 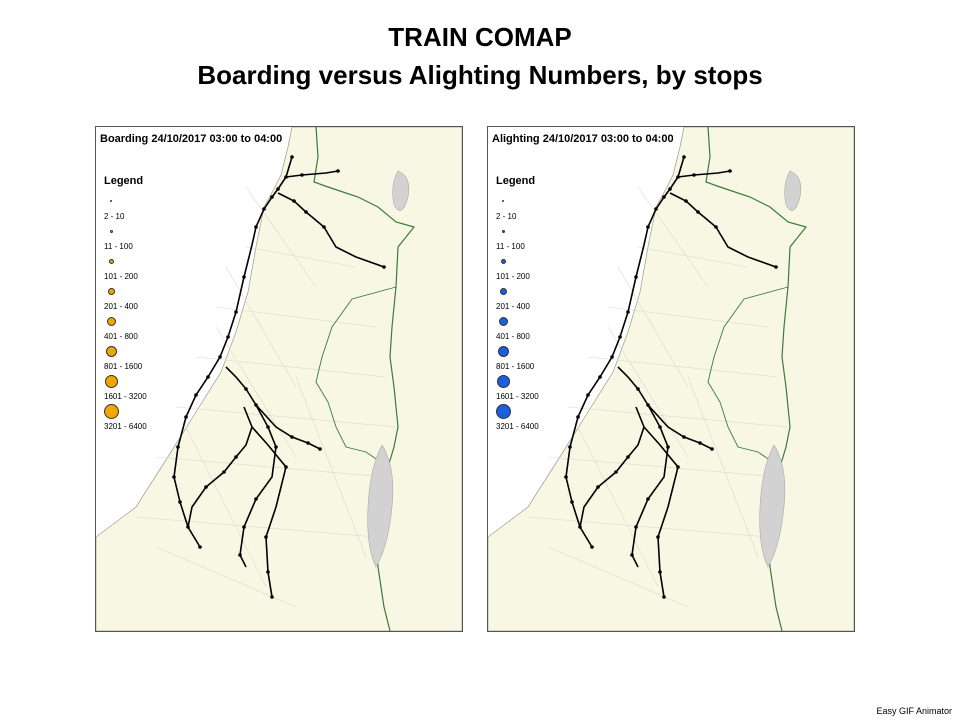 What do you see at coordinates (515, 366) in the screenshot?
I see `legend-label: 801 - 1600` at bounding box center [515, 366].